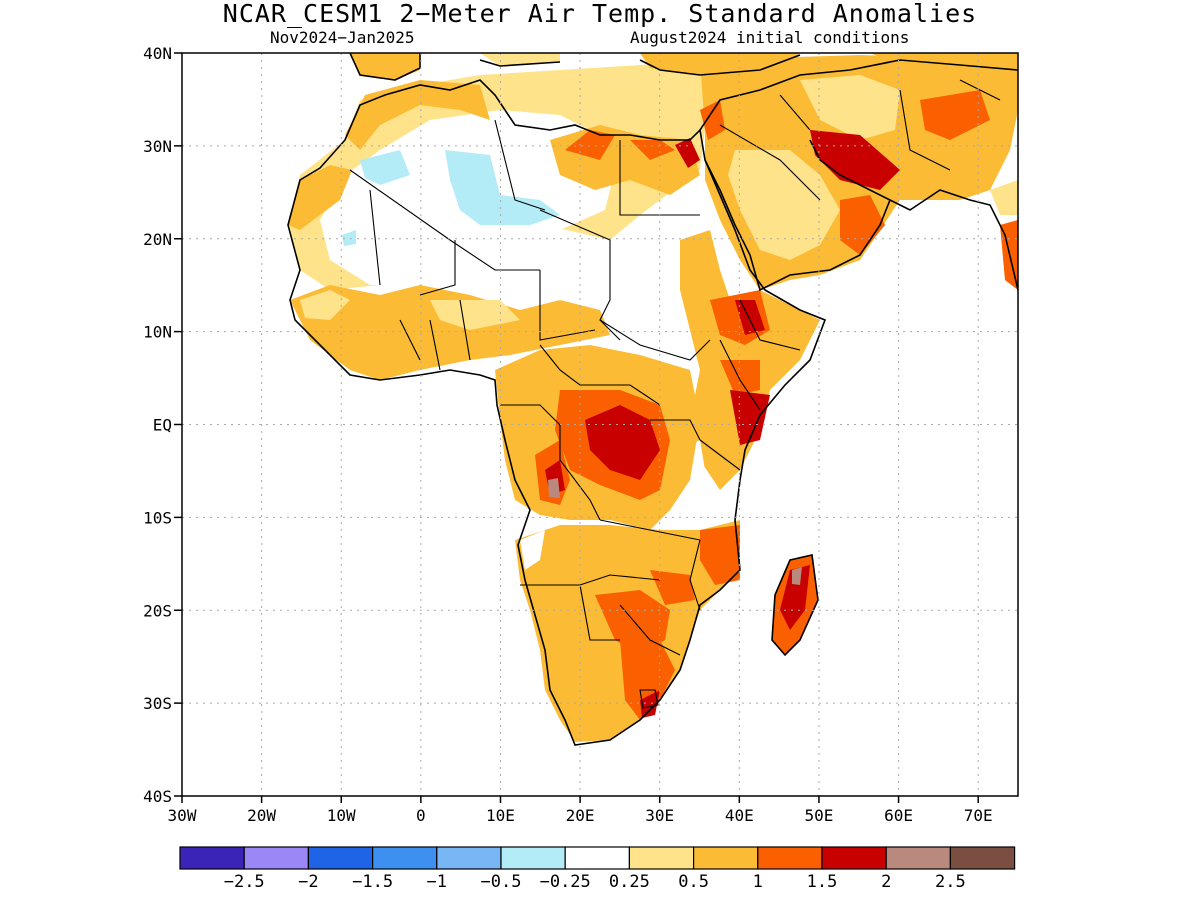  I want to click on lat-tick-label: 20S, so click(157, 610).